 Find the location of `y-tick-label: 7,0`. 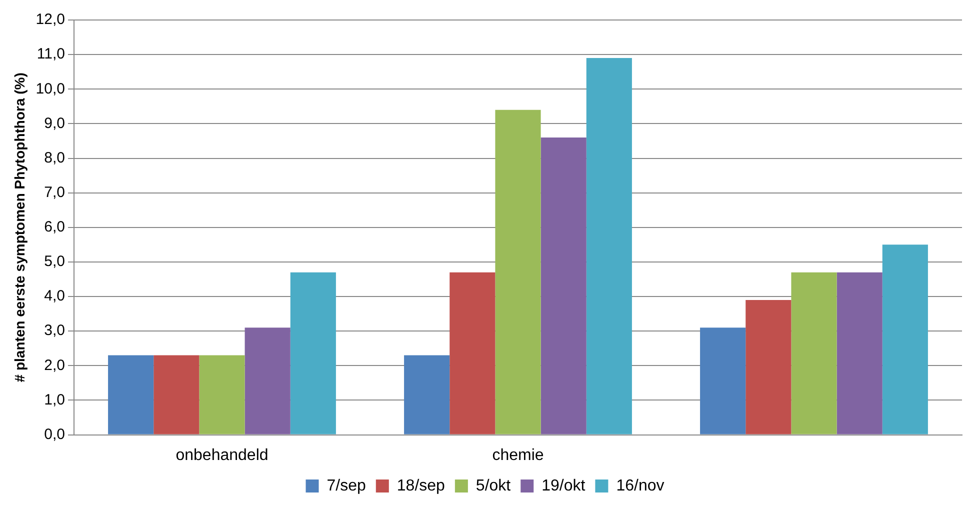

y-tick-label: 7,0 is located at coordinates (54, 192).